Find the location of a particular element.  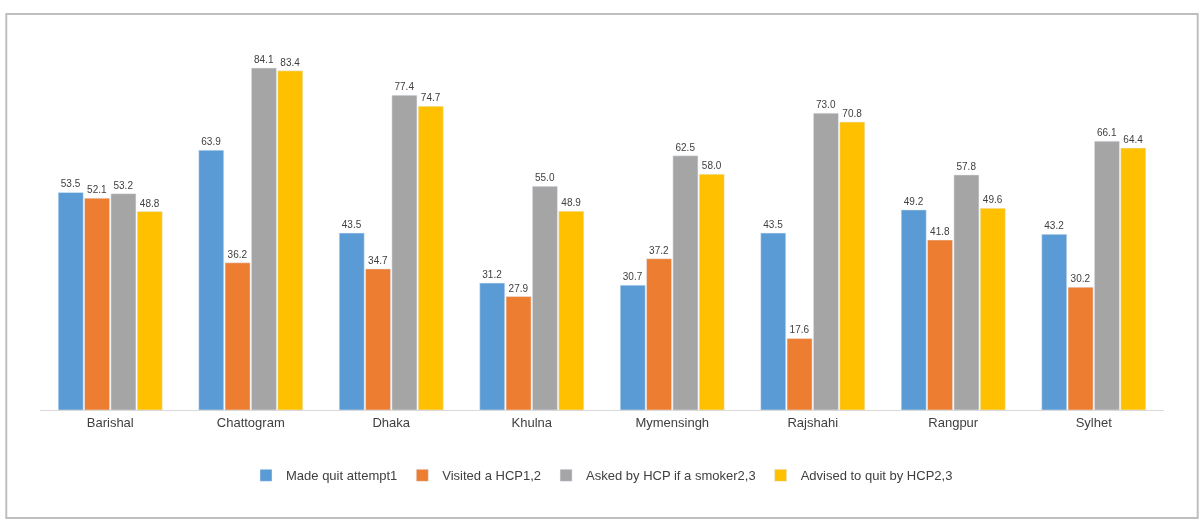

data-label: 27.9 is located at coordinates (518, 288).